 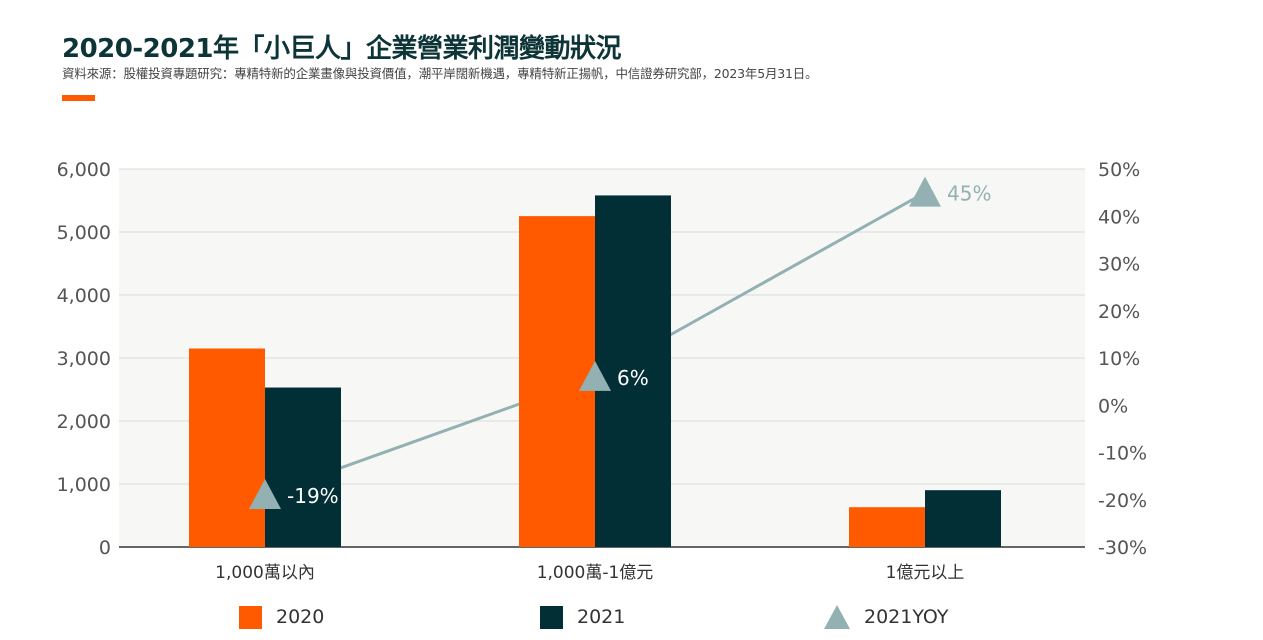 I want to click on x-tick-label: 1,000萬以內, so click(x=265, y=573).